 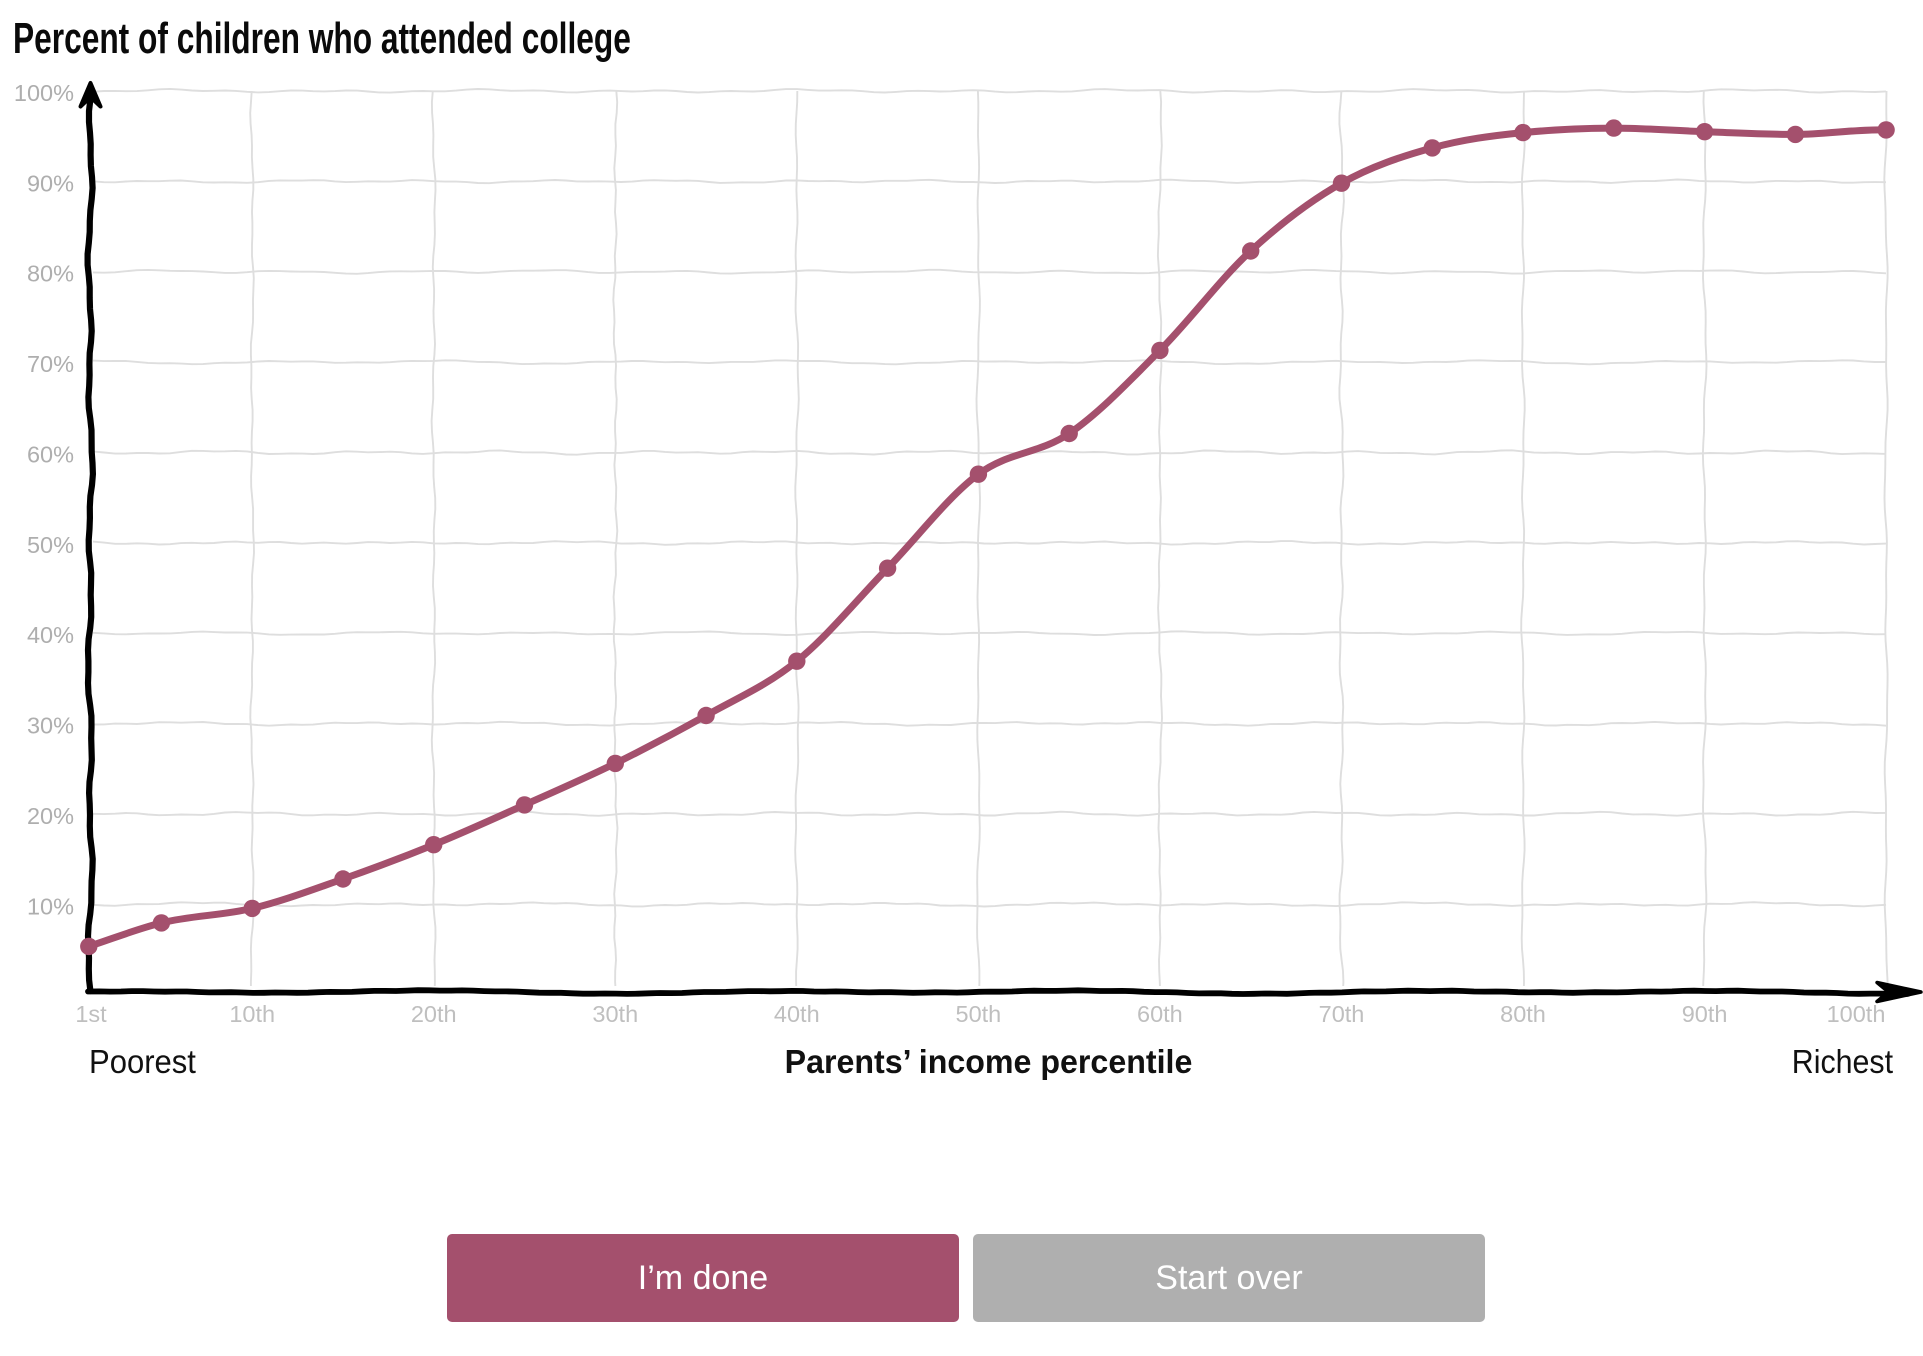 What do you see at coordinates (50, 545) in the screenshot?
I see `svg-text: 50%` at bounding box center [50, 545].